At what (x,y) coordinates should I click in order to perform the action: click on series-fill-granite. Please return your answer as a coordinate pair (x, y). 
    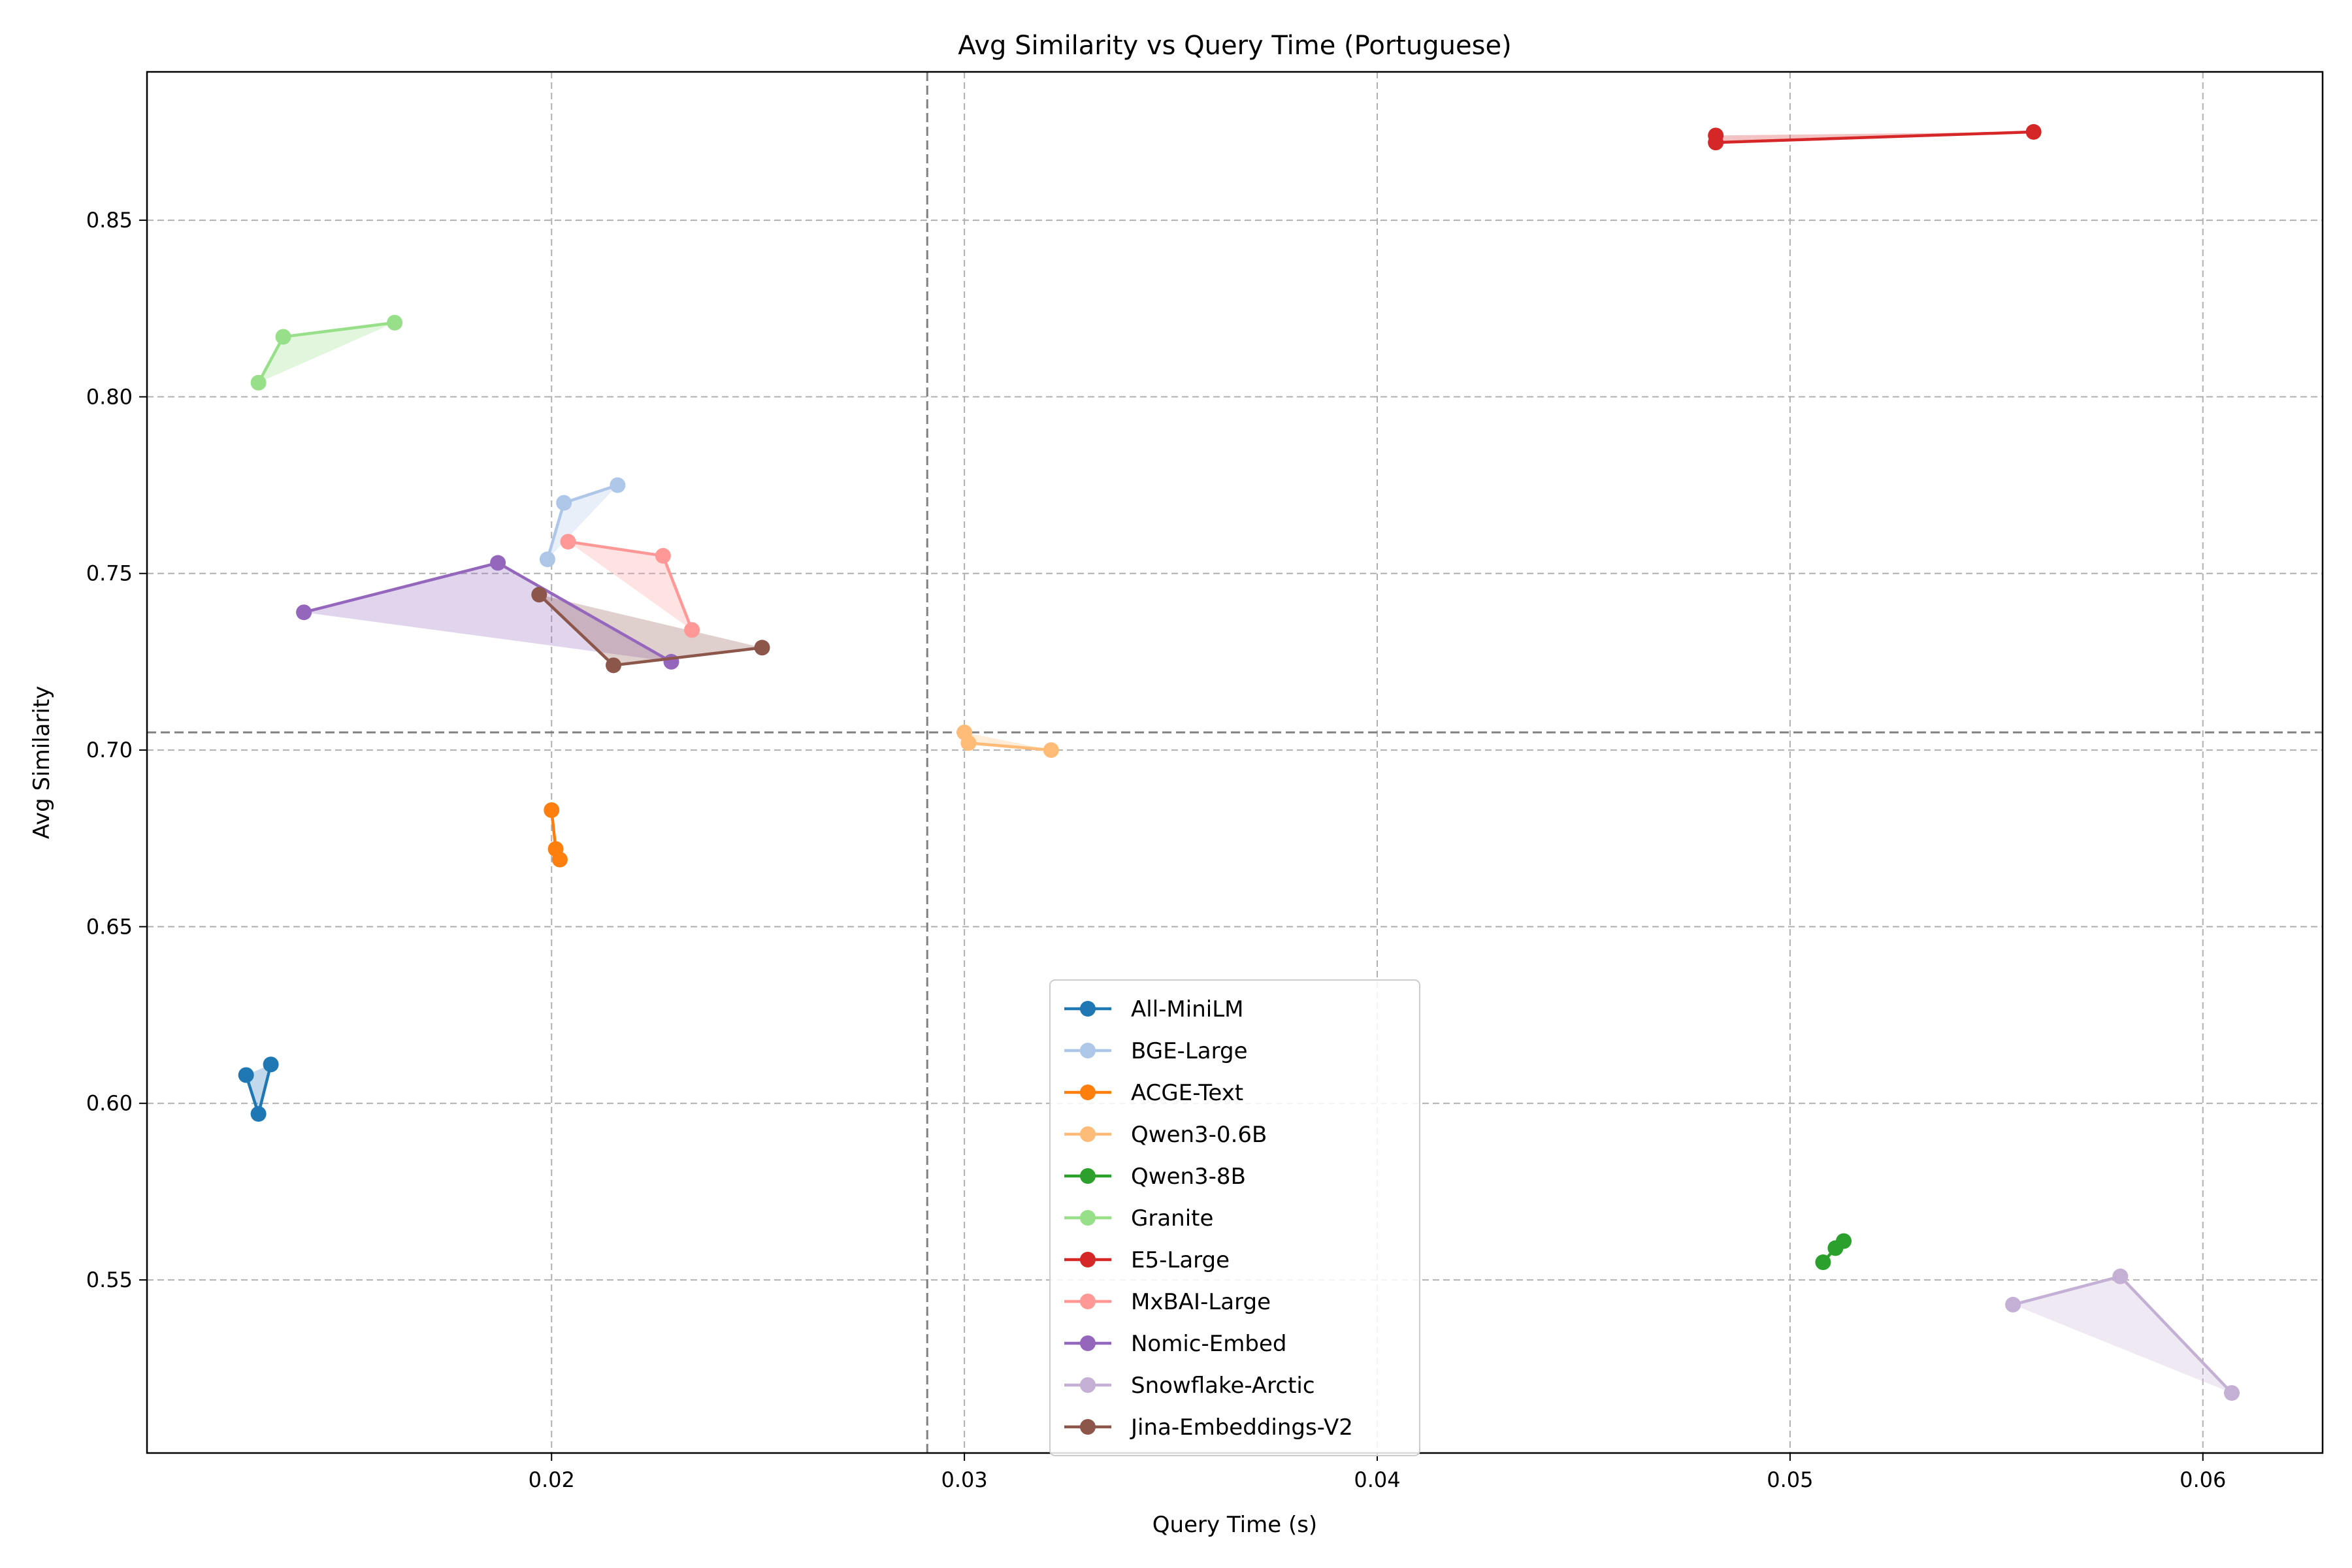
    Looking at the image, I should click on (326, 352).